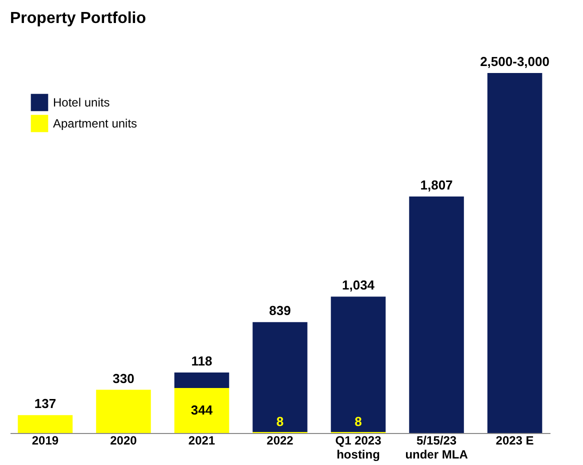 This screenshot has width=583, height=465. What do you see at coordinates (45, 404) in the screenshot?
I see `data-label: 137` at bounding box center [45, 404].